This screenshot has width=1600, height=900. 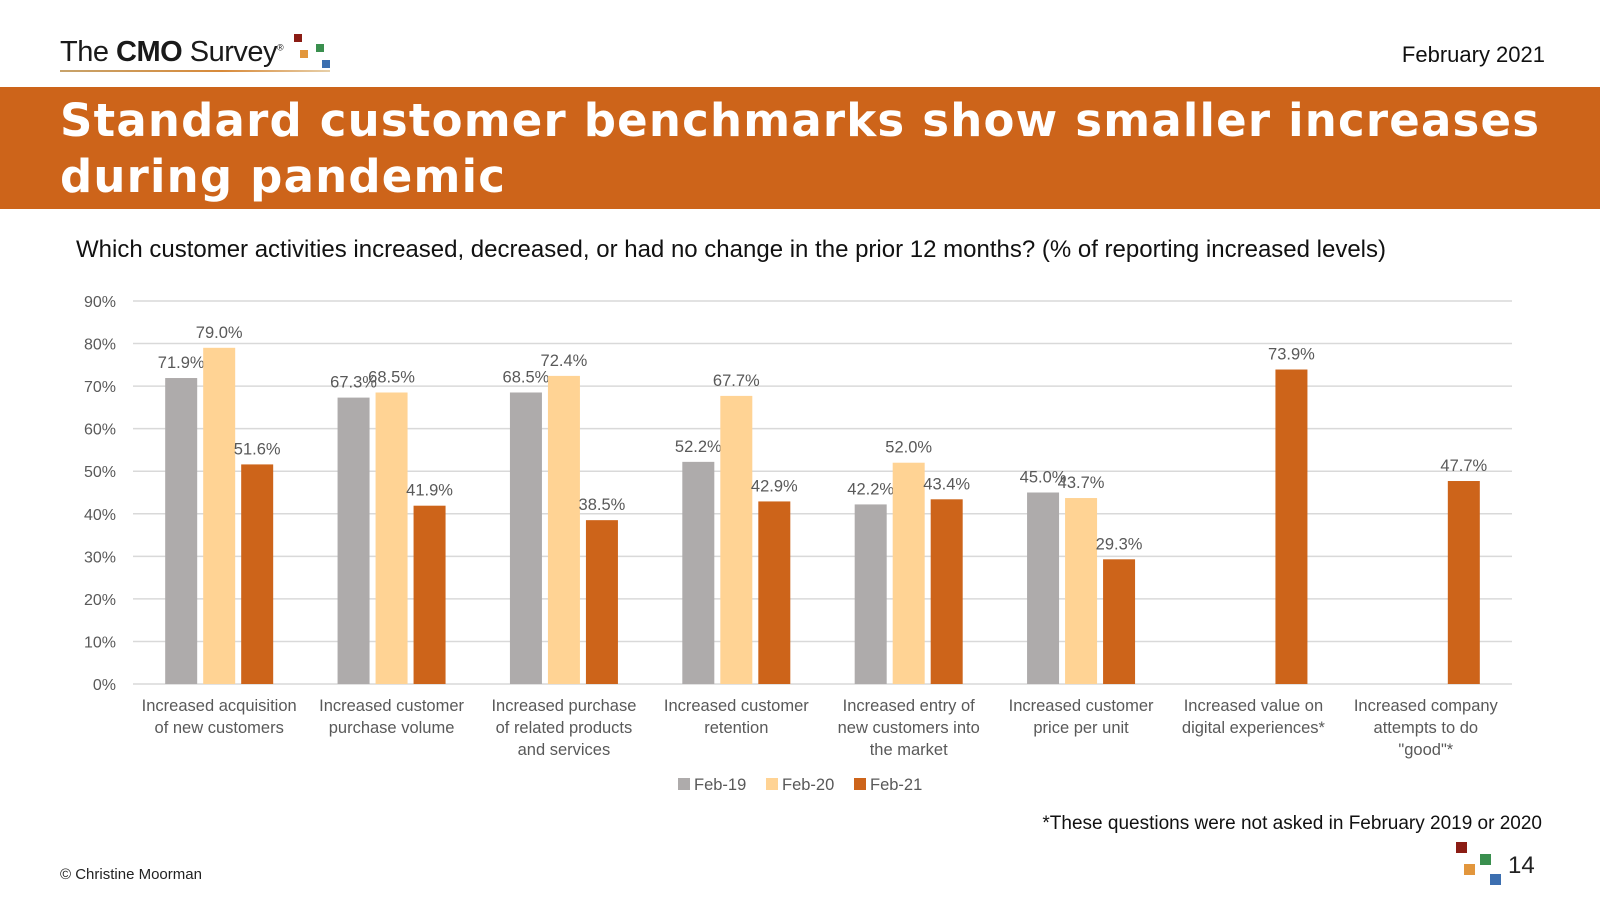 I want to click on logo-text: The CMO Survey®, so click(x=172, y=52).